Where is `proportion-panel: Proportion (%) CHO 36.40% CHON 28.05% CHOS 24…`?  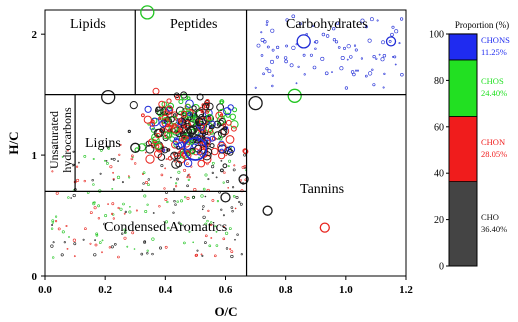
proportion-panel: Proportion (%) CHO 36.40% CHON 28.05% CHOS 24… is located at coordinates (469, 146).